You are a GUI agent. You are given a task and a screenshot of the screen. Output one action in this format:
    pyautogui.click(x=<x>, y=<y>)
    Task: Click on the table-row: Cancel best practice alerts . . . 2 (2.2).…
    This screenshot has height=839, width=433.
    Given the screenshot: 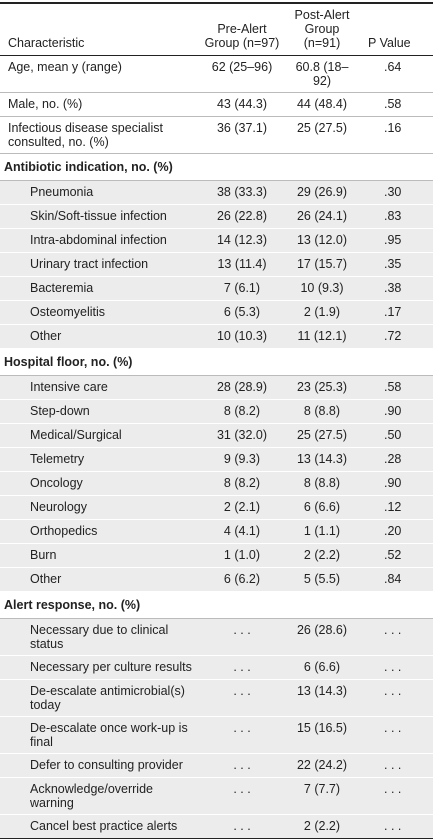 What is the action you would take?
    pyautogui.click(x=216, y=826)
    